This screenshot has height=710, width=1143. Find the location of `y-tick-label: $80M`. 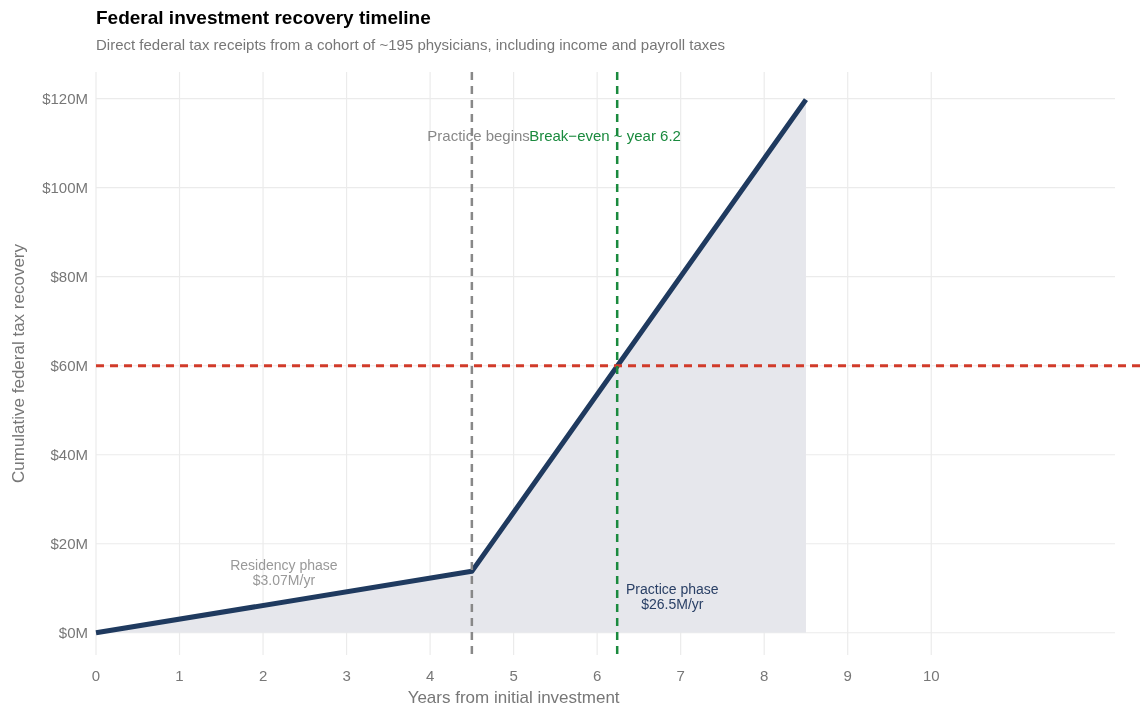

y-tick-label: $80M is located at coordinates (69, 276).